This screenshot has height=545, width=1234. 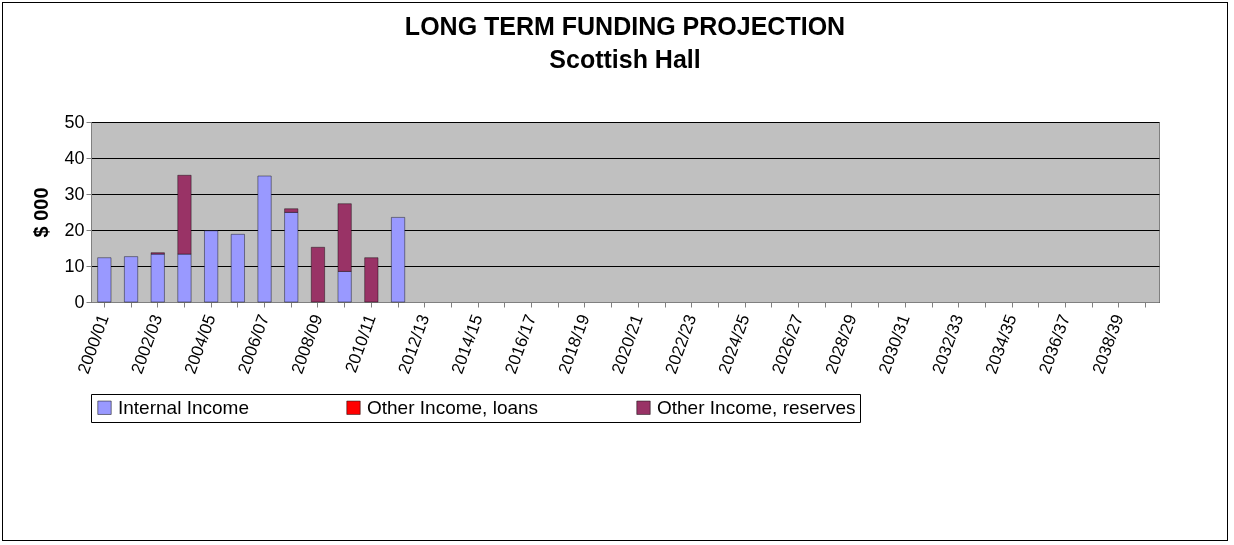 I want to click on y-tick-label: 20, so click(x=74, y=229).